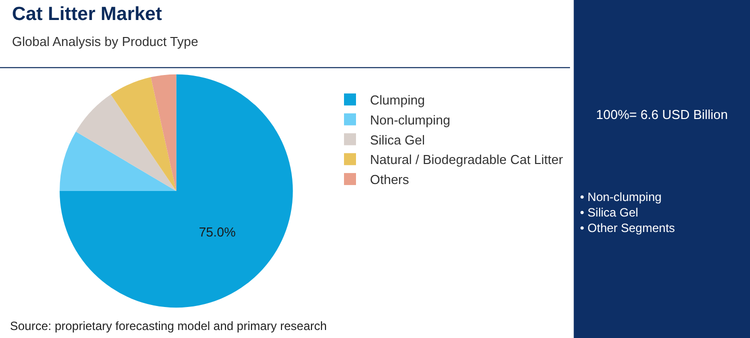 This screenshot has width=750, height=338. What do you see at coordinates (105, 41) in the screenshot?
I see `chart-subtitle: Global Analysis by Product Type` at bounding box center [105, 41].